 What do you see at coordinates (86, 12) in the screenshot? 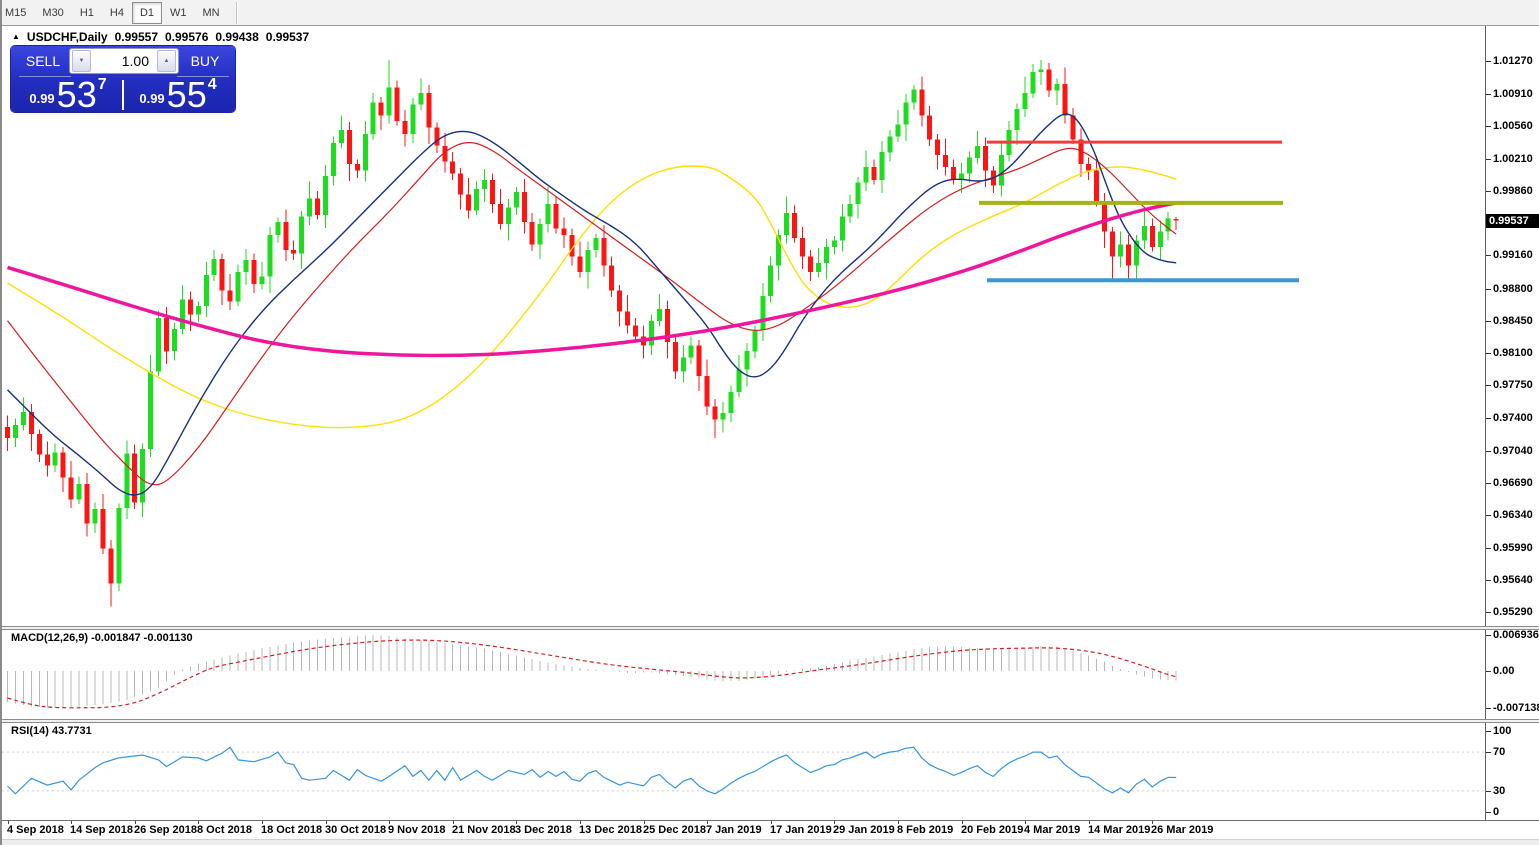
I see `tab-timeframe-h1: H1` at bounding box center [86, 12].